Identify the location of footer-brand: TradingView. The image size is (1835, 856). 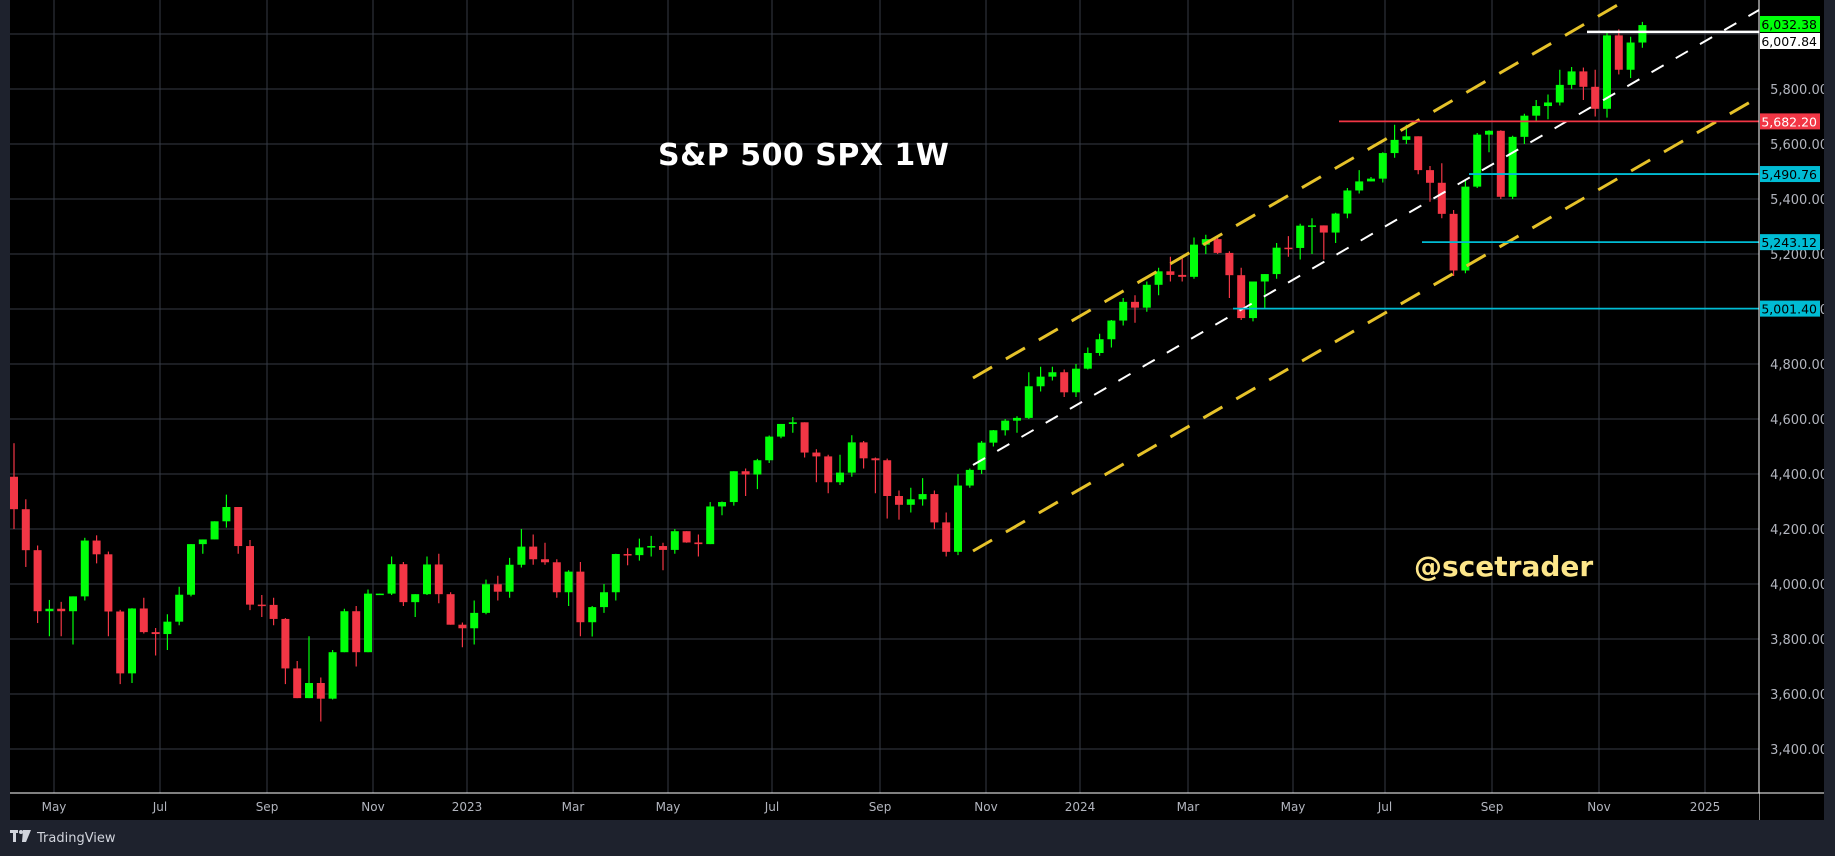
(63, 838).